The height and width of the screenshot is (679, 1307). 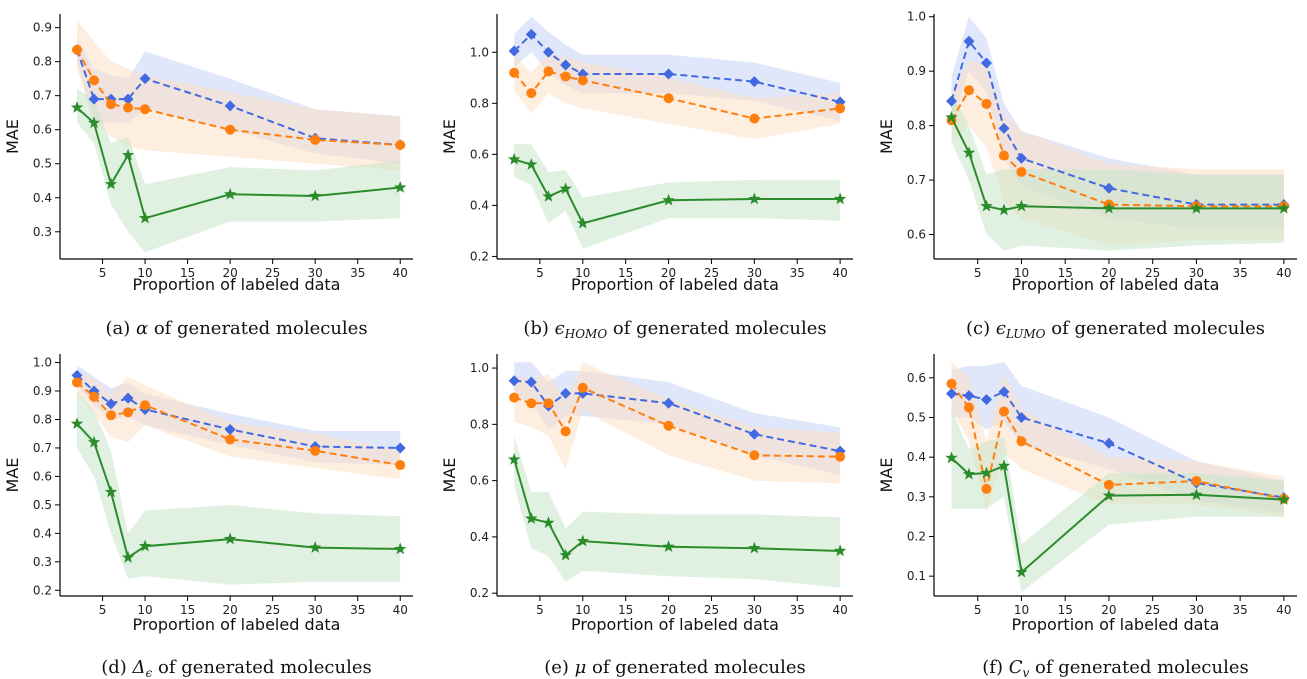 What do you see at coordinates (42, 533) in the screenshot?
I see `y-tick-label: 0.4` at bounding box center [42, 533].